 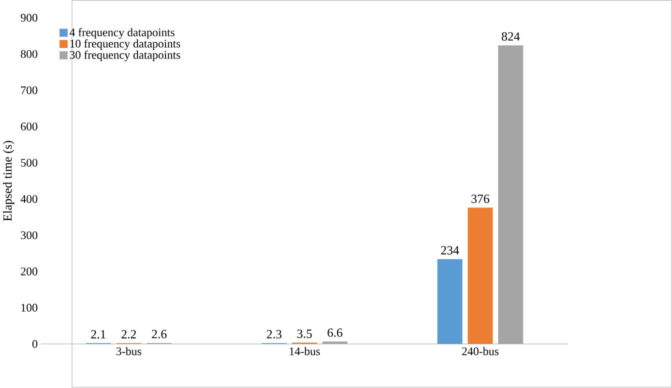 What do you see at coordinates (122, 33) in the screenshot?
I see `legend-label: 4 frequency datapoints` at bounding box center [122, 33].